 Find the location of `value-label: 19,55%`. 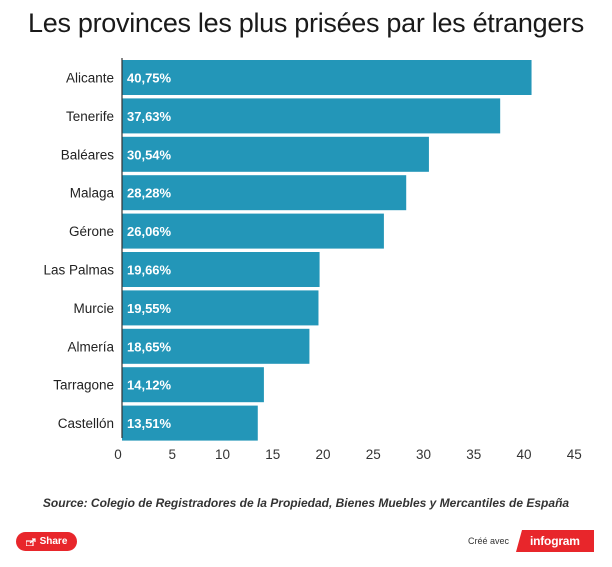

value-label: 19,55% is located at coordinates (149, 308).